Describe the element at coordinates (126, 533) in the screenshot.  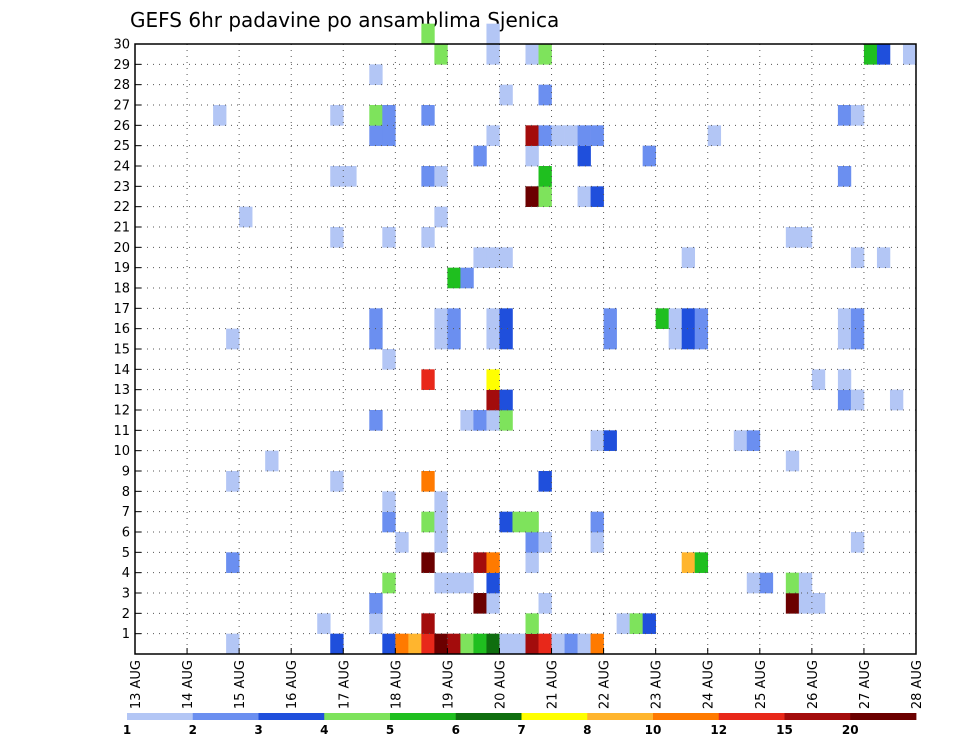
I see `y-tick-label: 6` at that location.